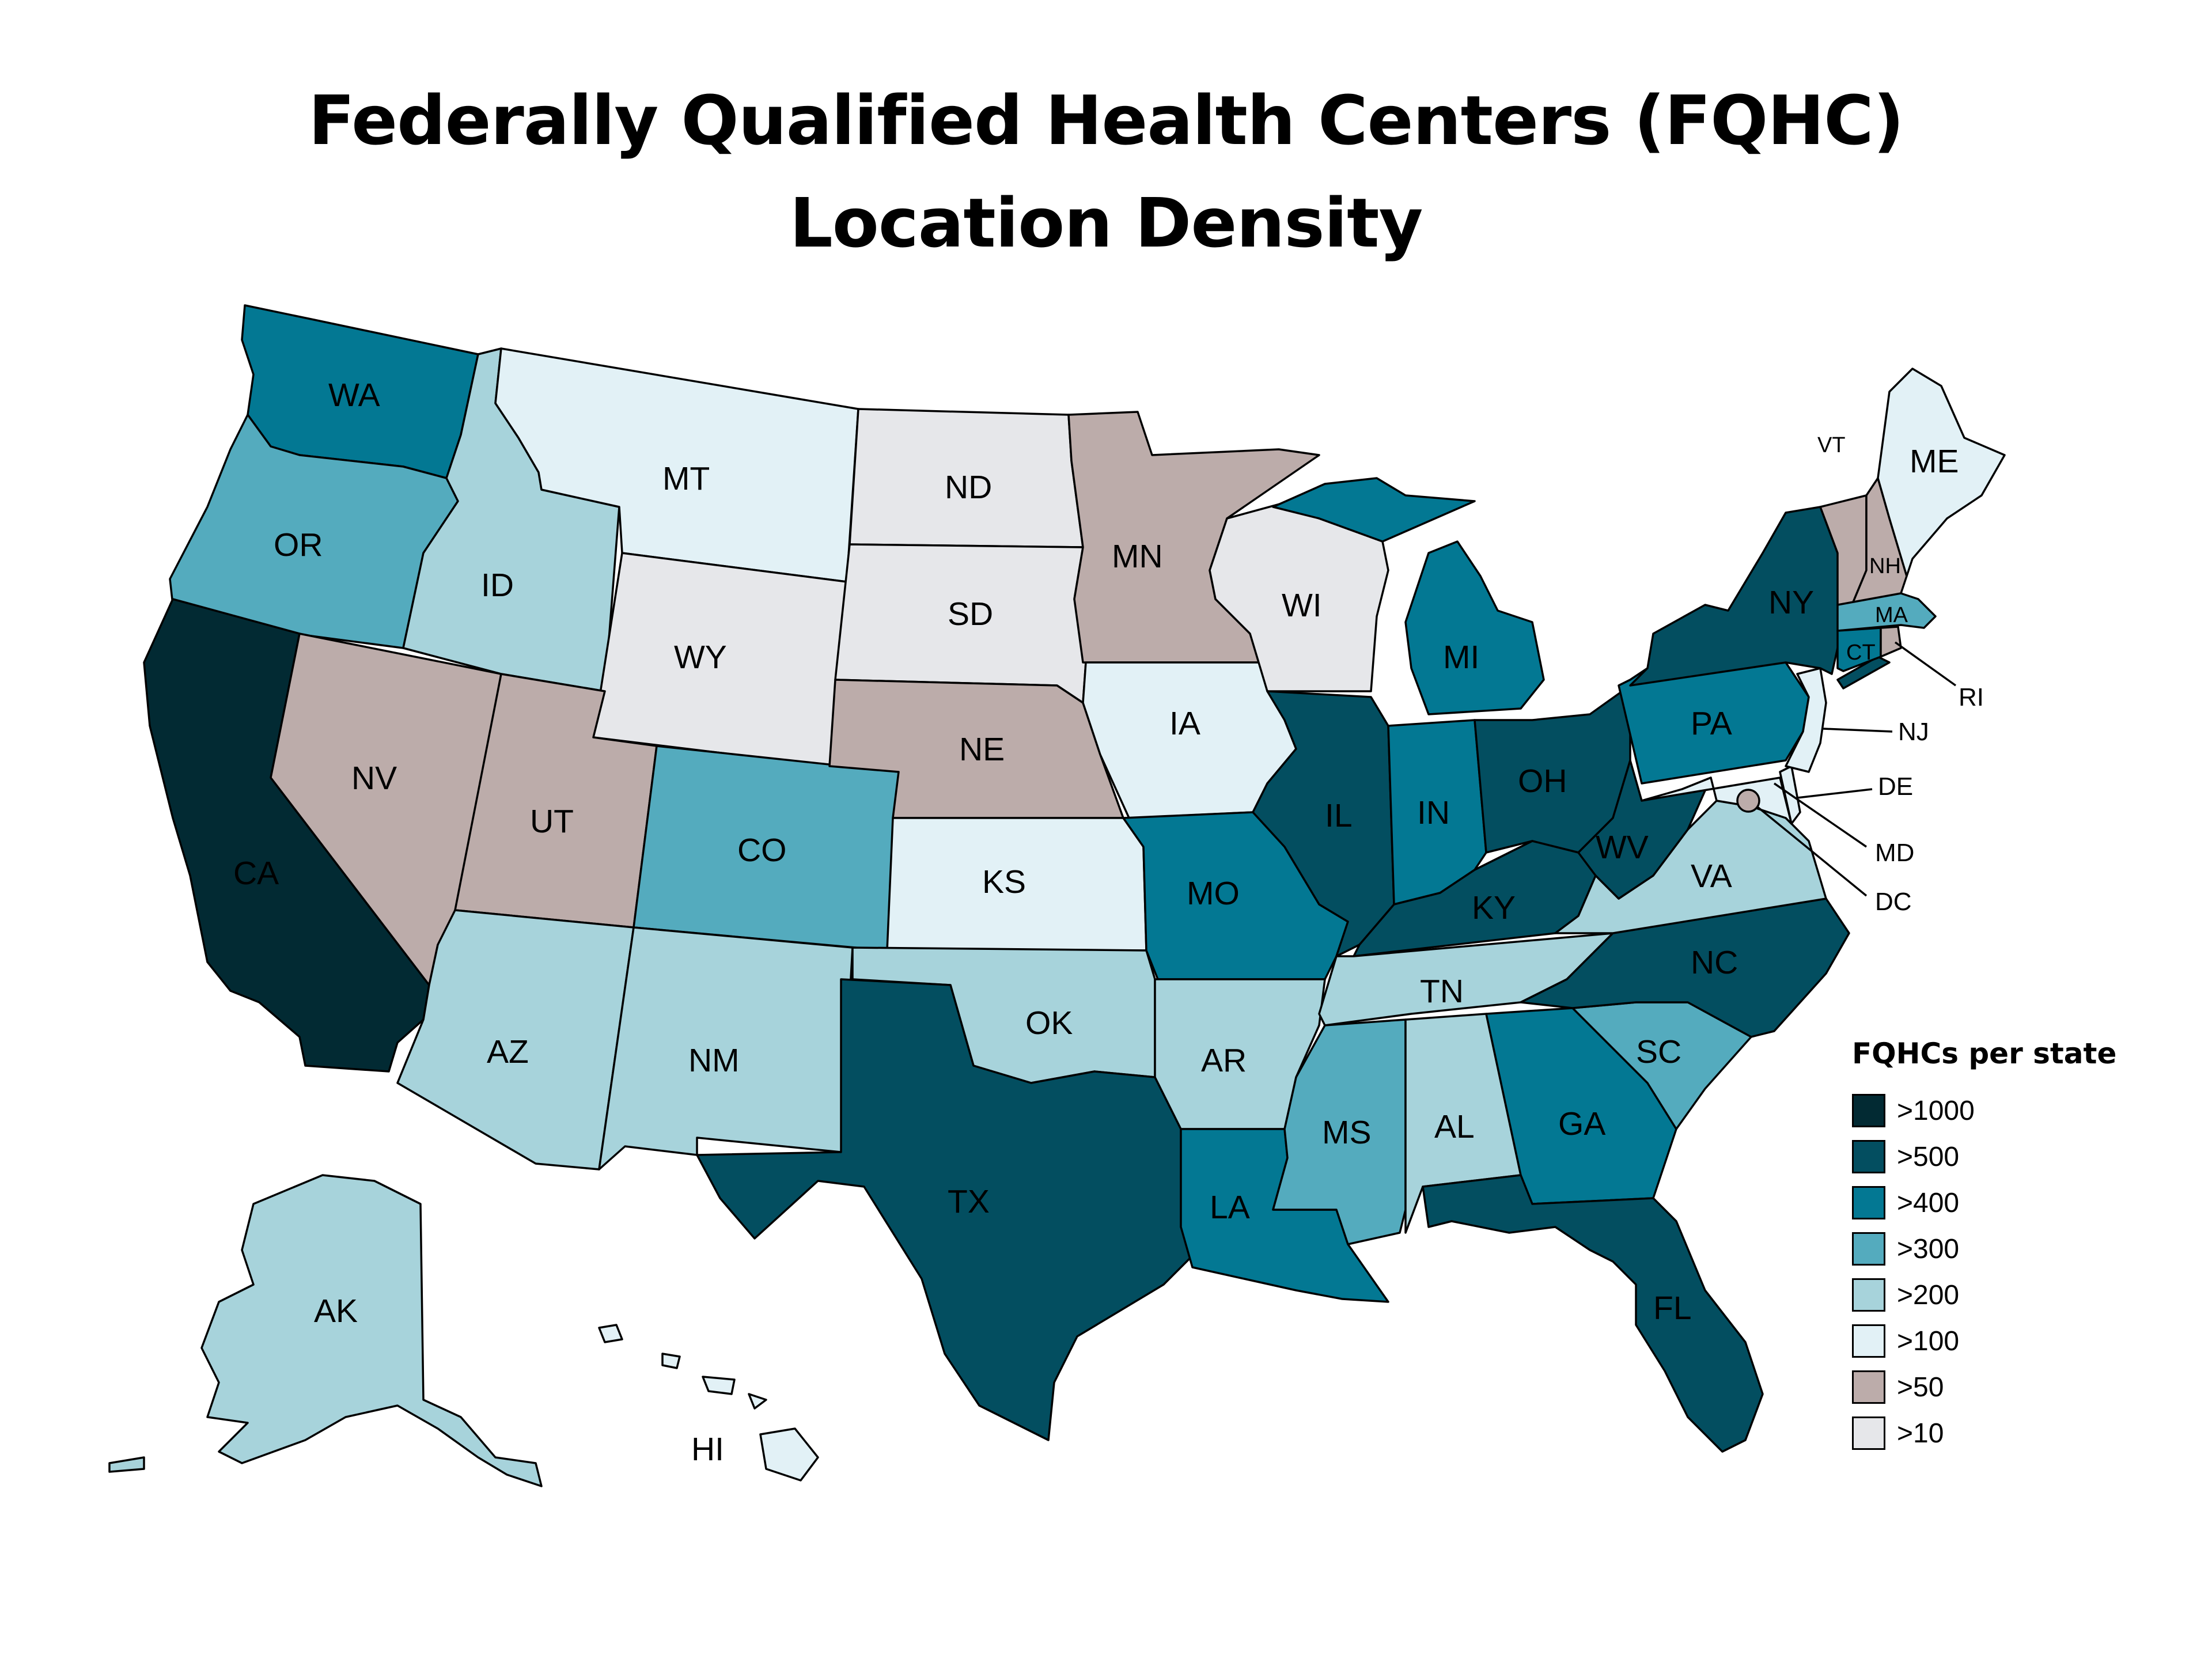 This screenshot has width=2212, height=1659. Describe the element at coordinates (1339, 815) in the screenshot. I see `label-IL: IL` at that location.